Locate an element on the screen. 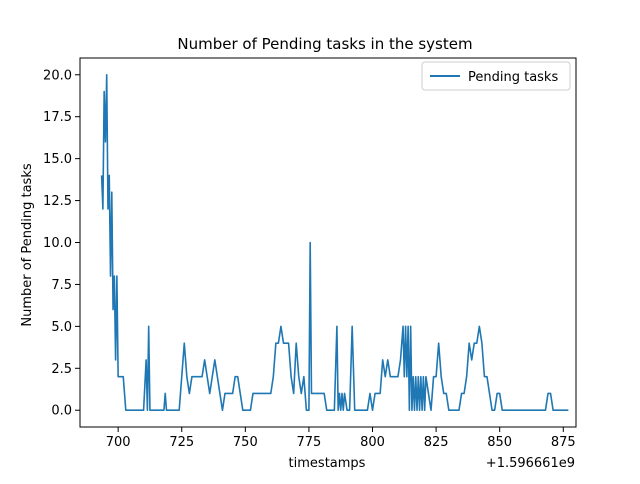 This screenshot has height=484, width=640. y-tick-label: 0.0 is located at coordinates (61, 411).